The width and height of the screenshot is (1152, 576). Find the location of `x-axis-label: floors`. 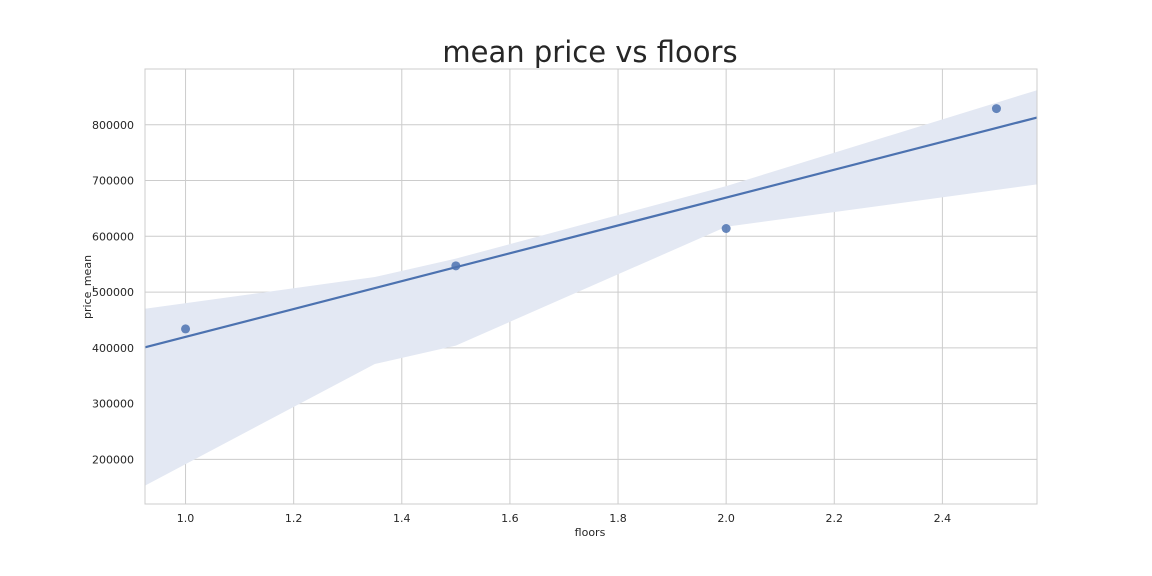

x-axis-label: floors is located at coordinates (590, 532).